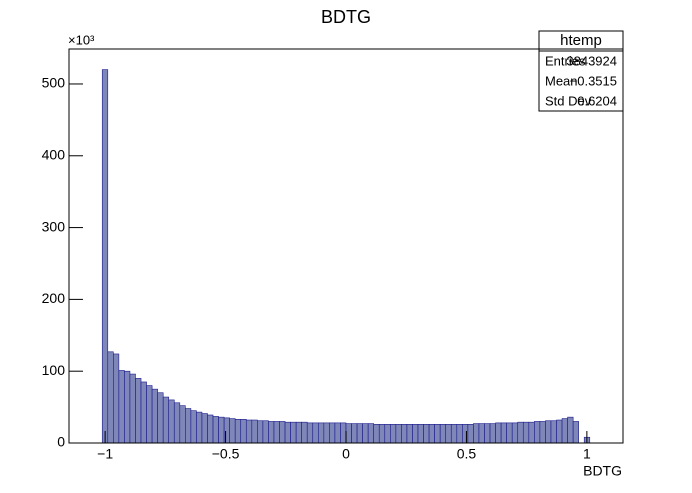 Image resolution: width=692 pixels, height=493 pixels. Describe the element at coordinates (568, 100) in the screenshot. I see `stats-label: Std Dev` at that location.